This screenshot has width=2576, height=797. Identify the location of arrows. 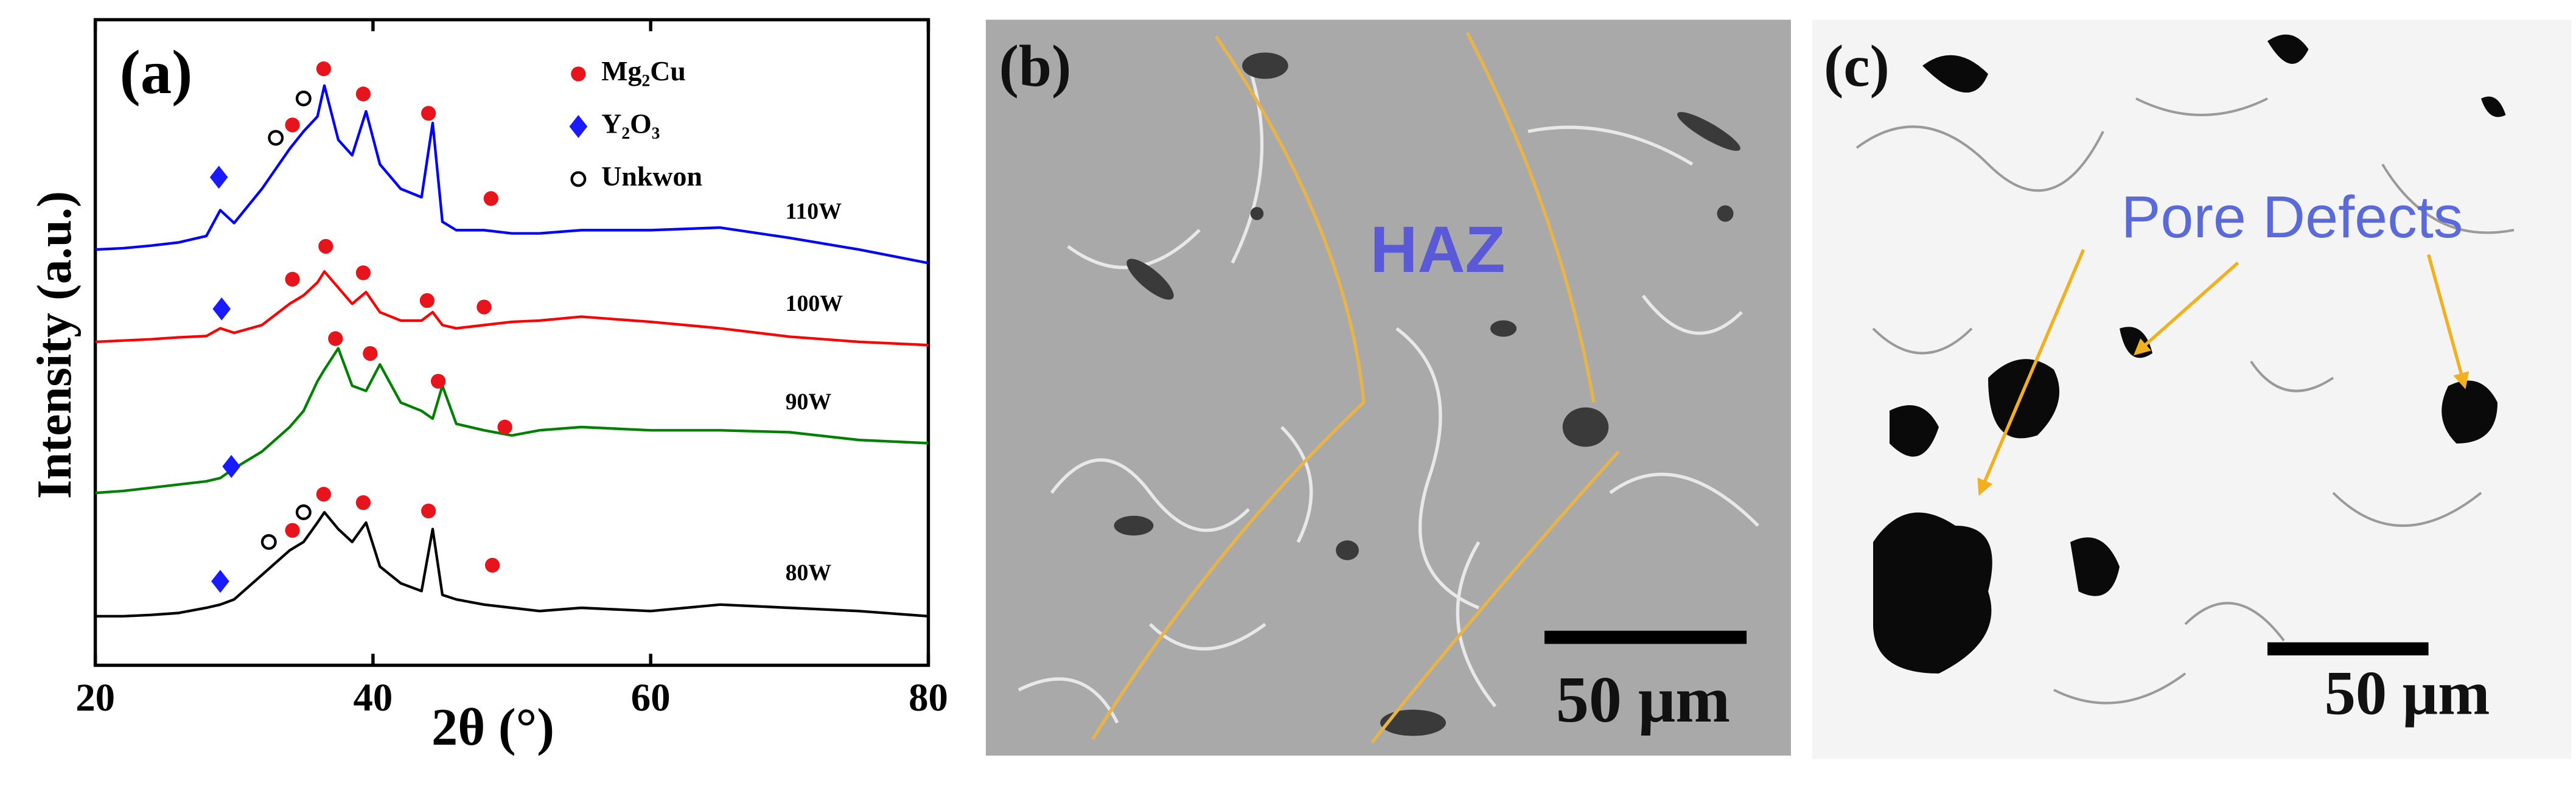
(2223, 372).